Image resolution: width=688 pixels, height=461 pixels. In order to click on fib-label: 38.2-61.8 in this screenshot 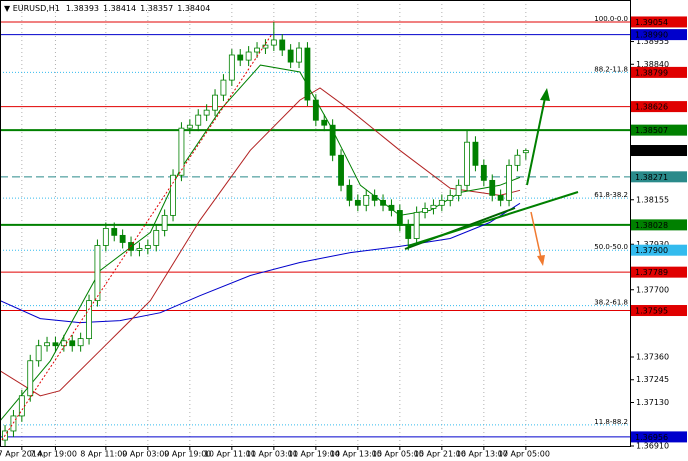, I will do `click(611, 303)`.